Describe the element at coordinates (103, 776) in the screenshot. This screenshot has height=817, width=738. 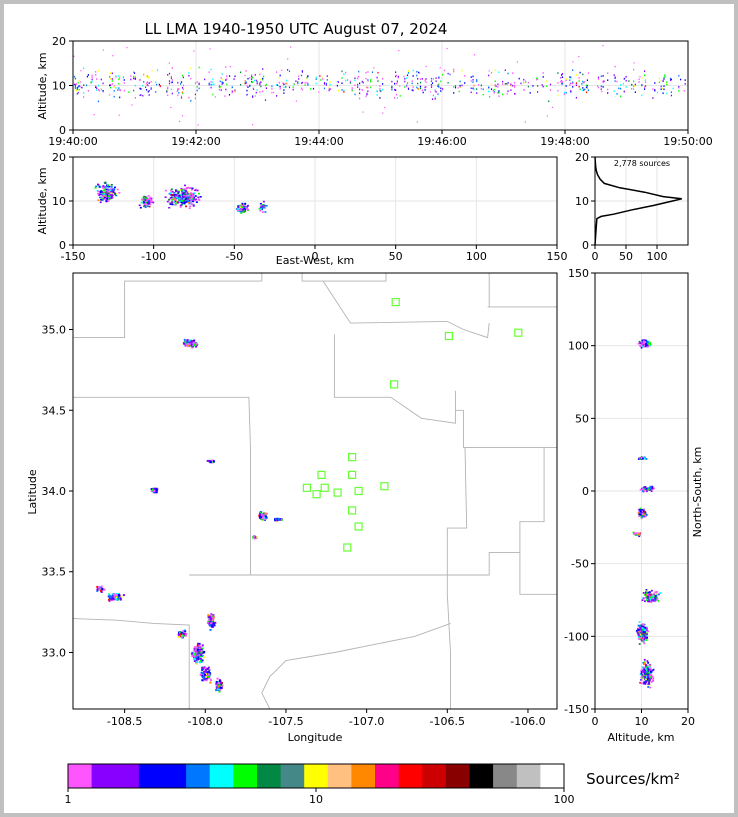
I see `colorbar-cell` at that location.